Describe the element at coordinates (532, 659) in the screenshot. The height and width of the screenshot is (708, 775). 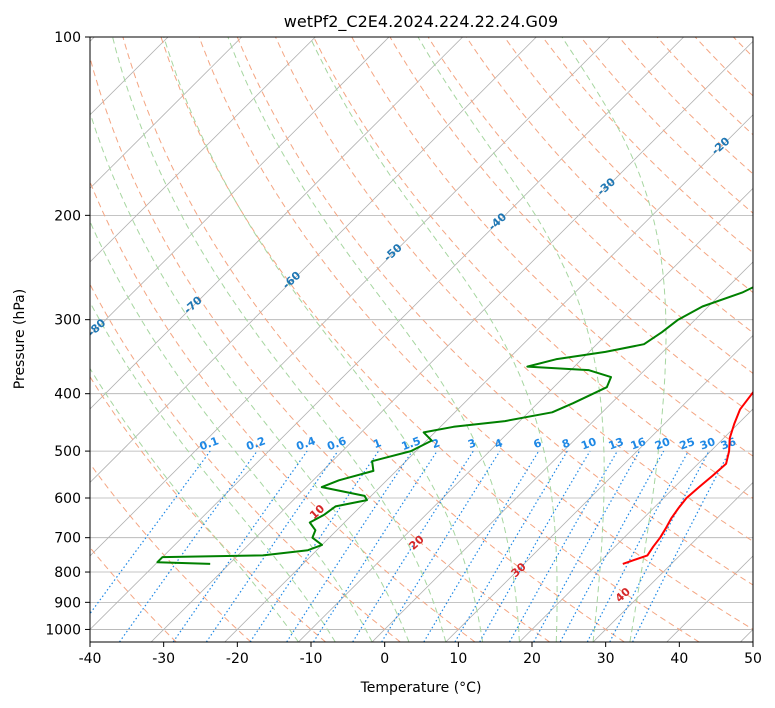
I see `x-tick-label: 20` at that location.